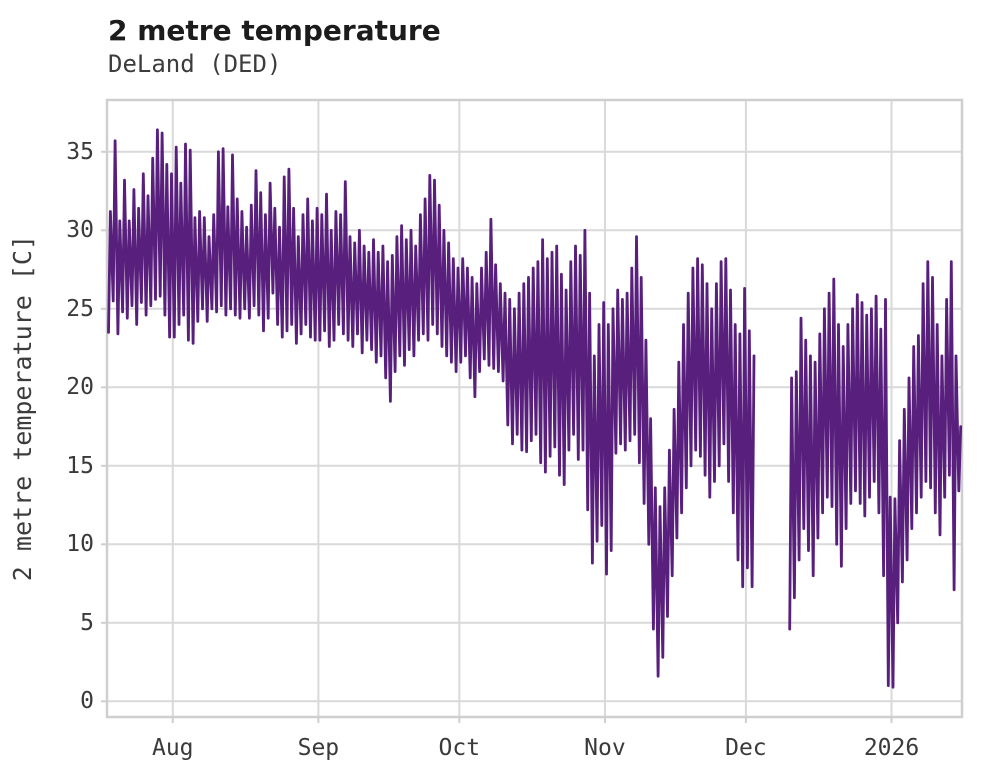 Image resolution: width=981 pixels, height=782 pixels. Describe the element at coordinates (875, 474) in the screenshot. I see `temperature-series-line` at that location.